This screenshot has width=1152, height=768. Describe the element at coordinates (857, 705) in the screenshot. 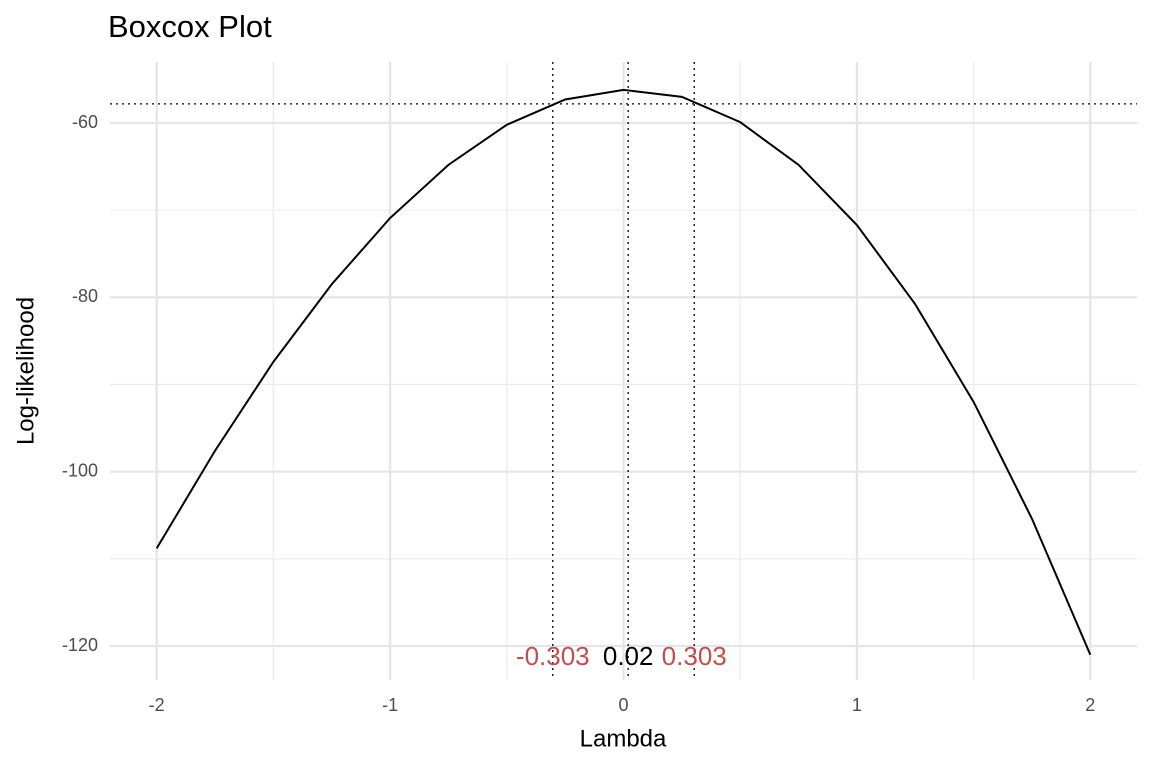

I see `x-tick-label: 1` at that location.